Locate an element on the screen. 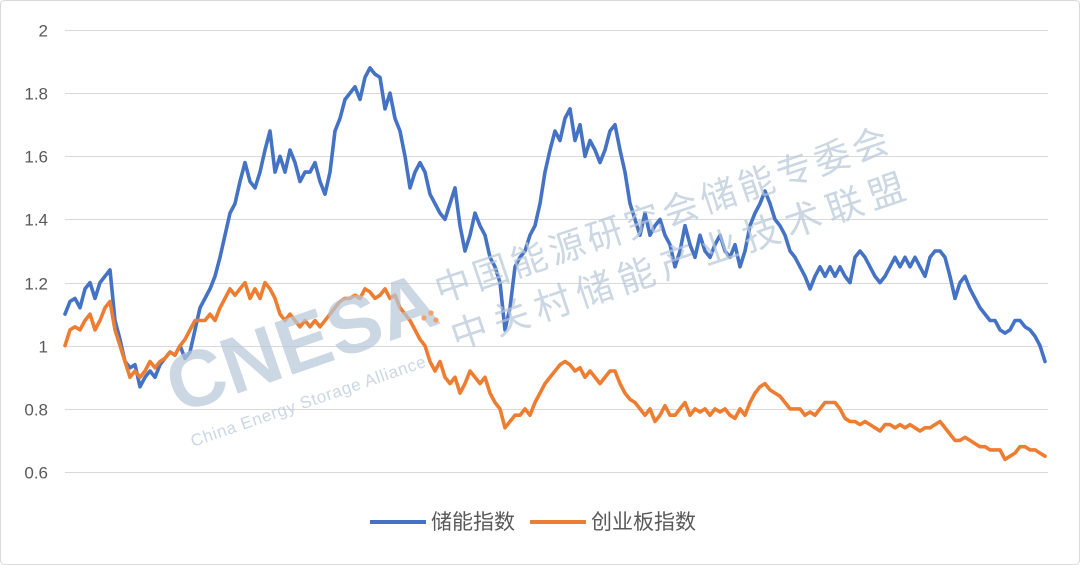  legend-label: 创业板指数 is located at coordinates (643, 522).